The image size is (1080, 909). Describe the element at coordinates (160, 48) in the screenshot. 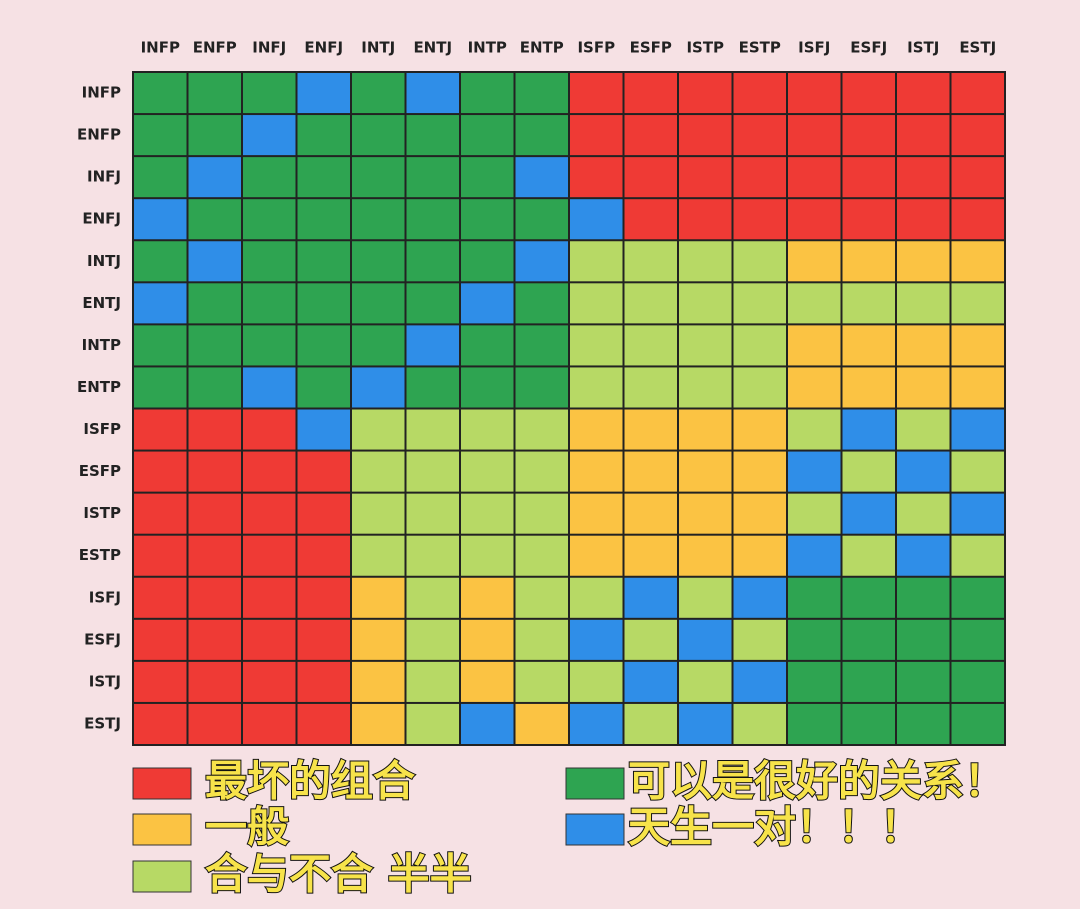

I see `column-label: INFP` at that location.